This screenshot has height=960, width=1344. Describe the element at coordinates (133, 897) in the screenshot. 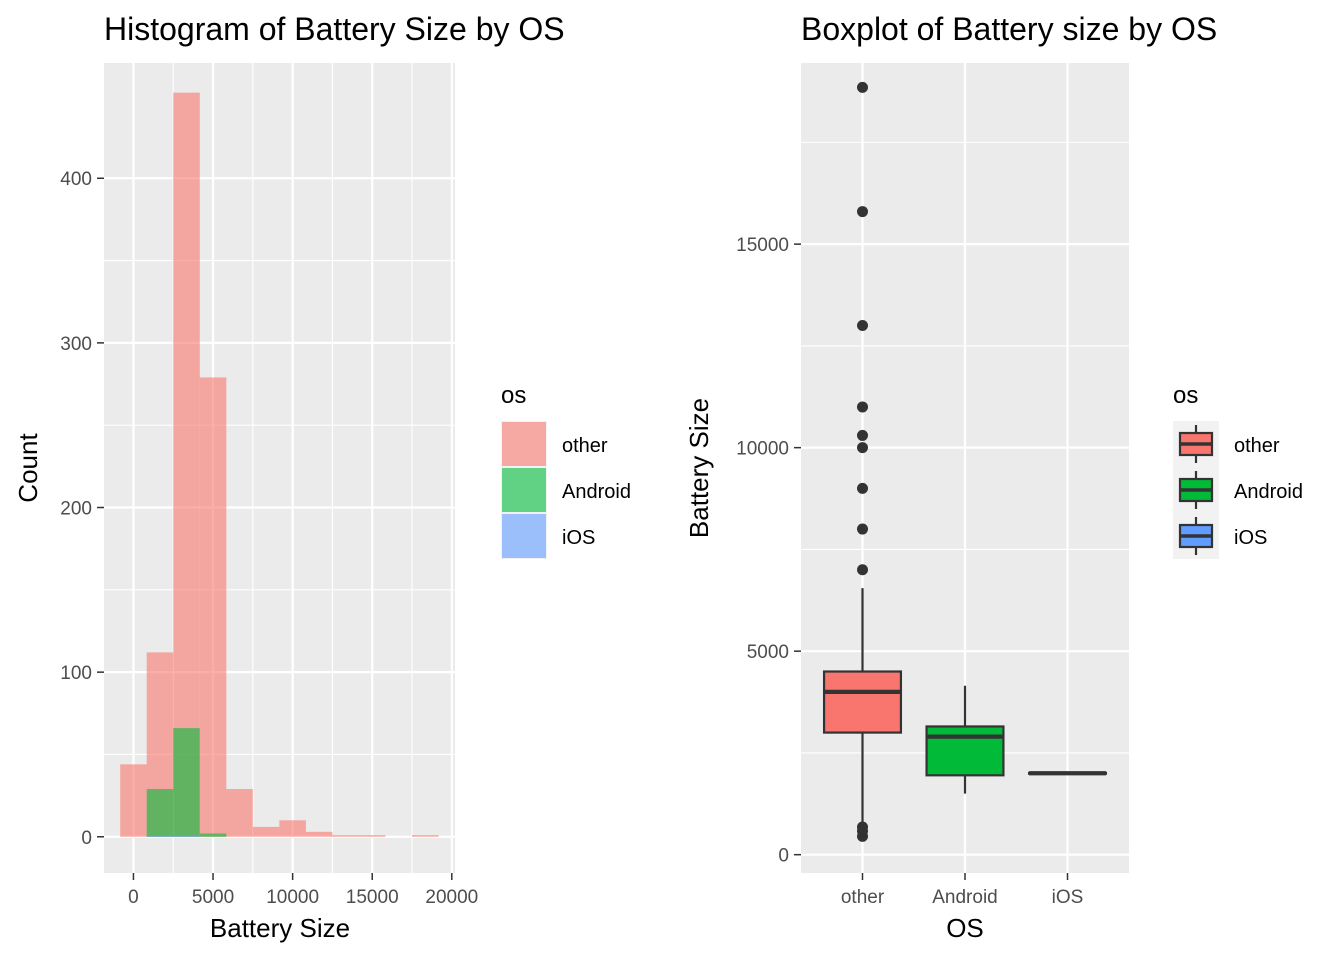

I see `x-tick-label: 0` at that location.